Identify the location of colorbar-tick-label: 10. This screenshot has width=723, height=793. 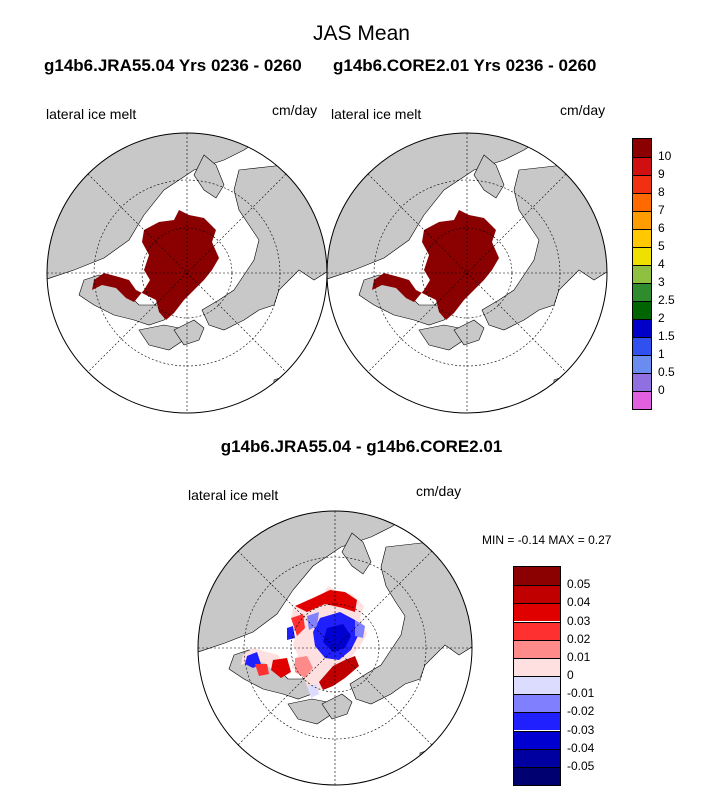
(665, 156).